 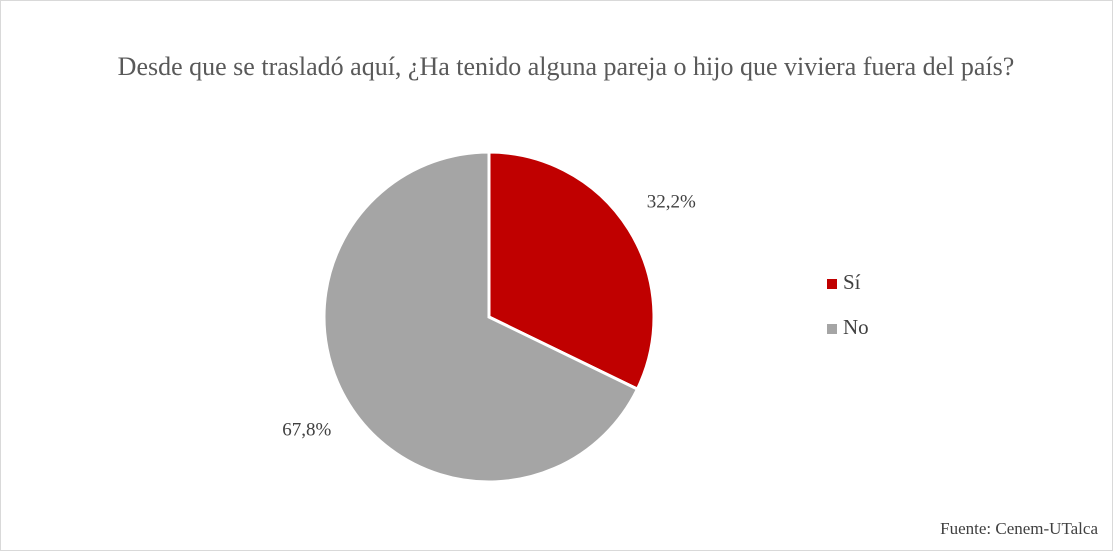 I want to click on legend-label: No, so click(x=856, y=327).